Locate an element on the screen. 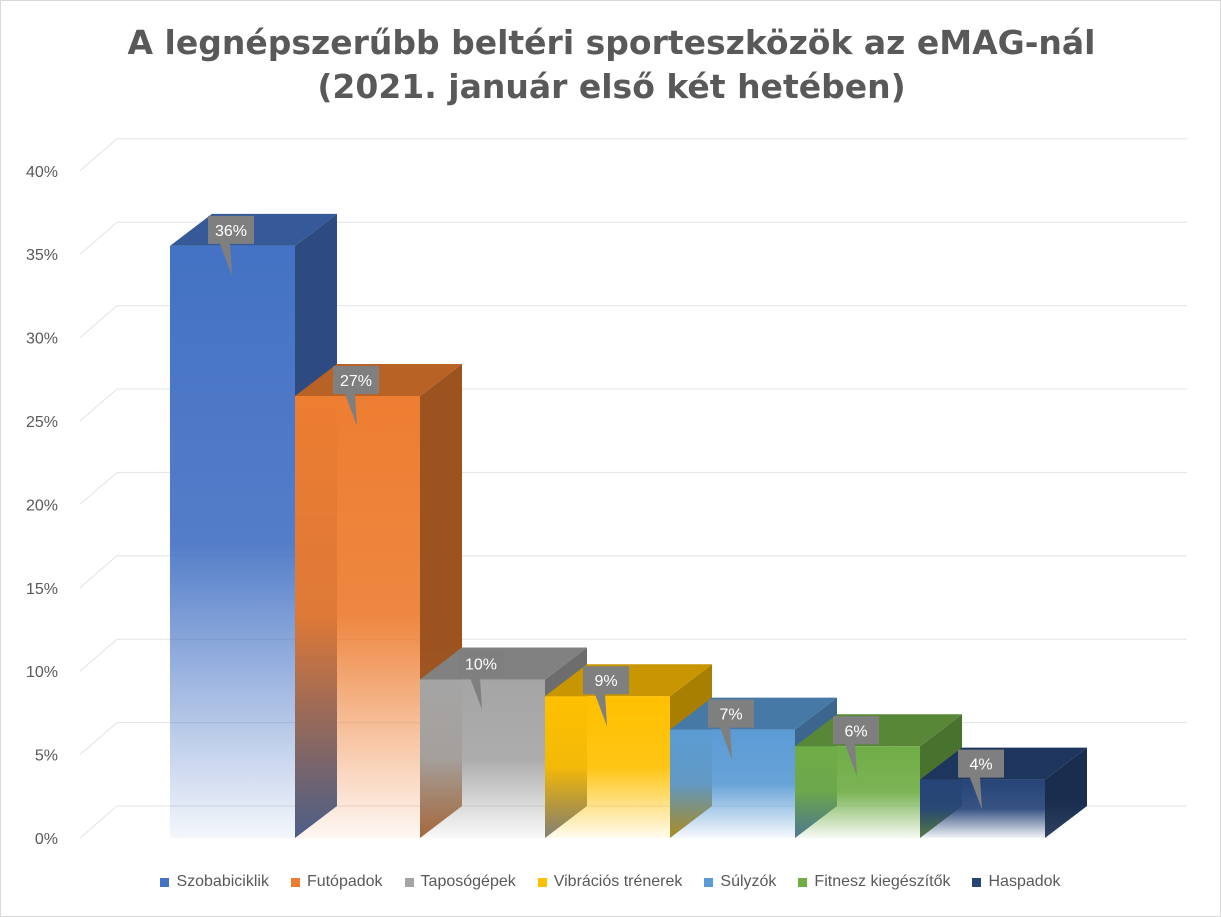  data-label-text: 10% is located at coordinates (481, 665).